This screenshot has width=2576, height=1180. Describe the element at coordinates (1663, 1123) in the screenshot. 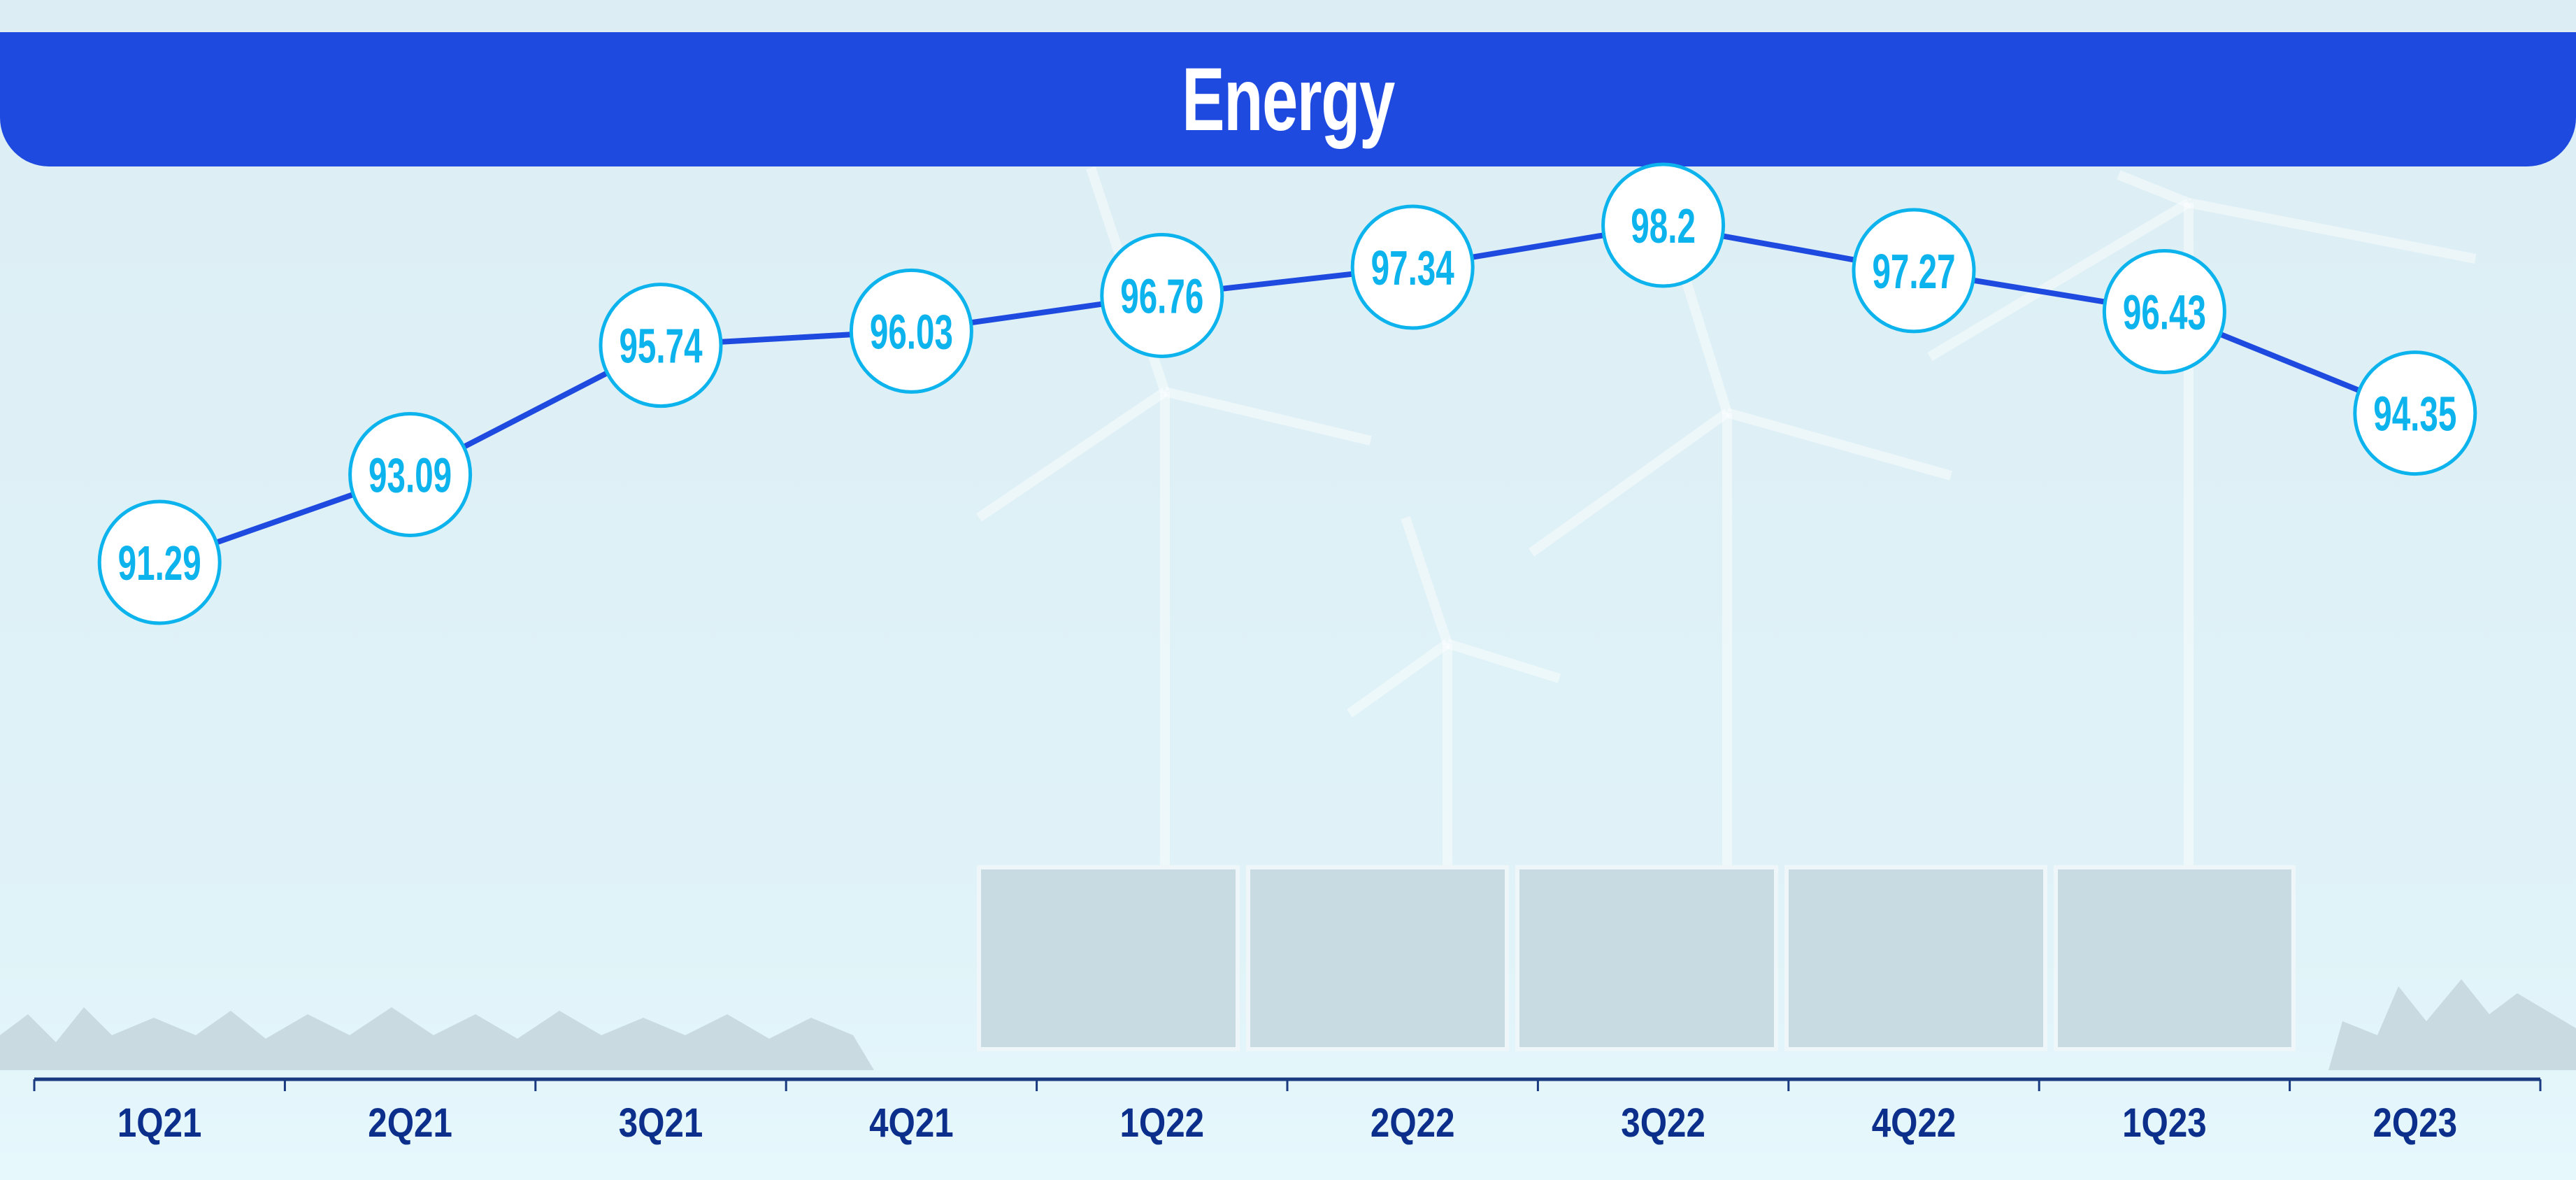

I see `x-tick-label: 3Q22` at that location.